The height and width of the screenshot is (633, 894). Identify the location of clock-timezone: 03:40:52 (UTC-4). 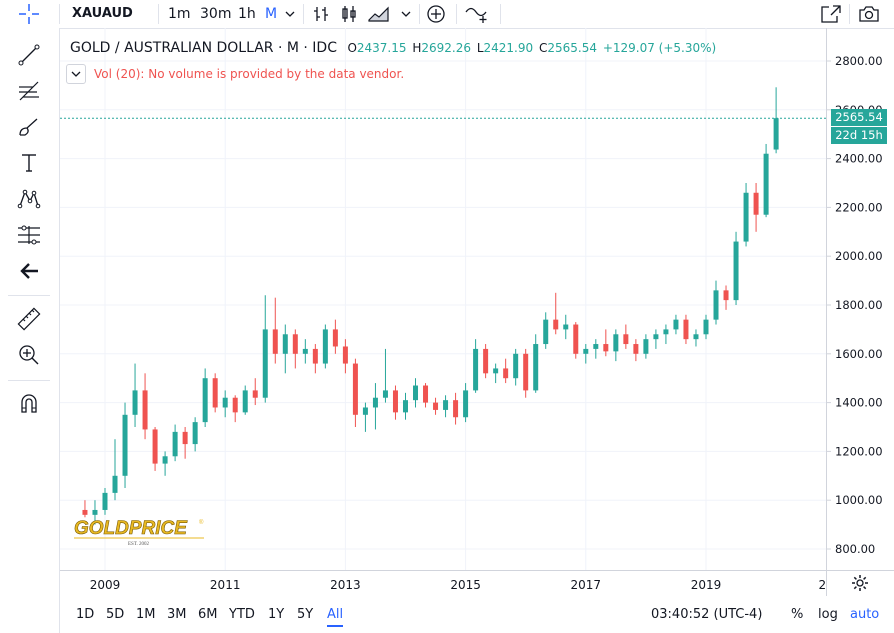
(707, 614).